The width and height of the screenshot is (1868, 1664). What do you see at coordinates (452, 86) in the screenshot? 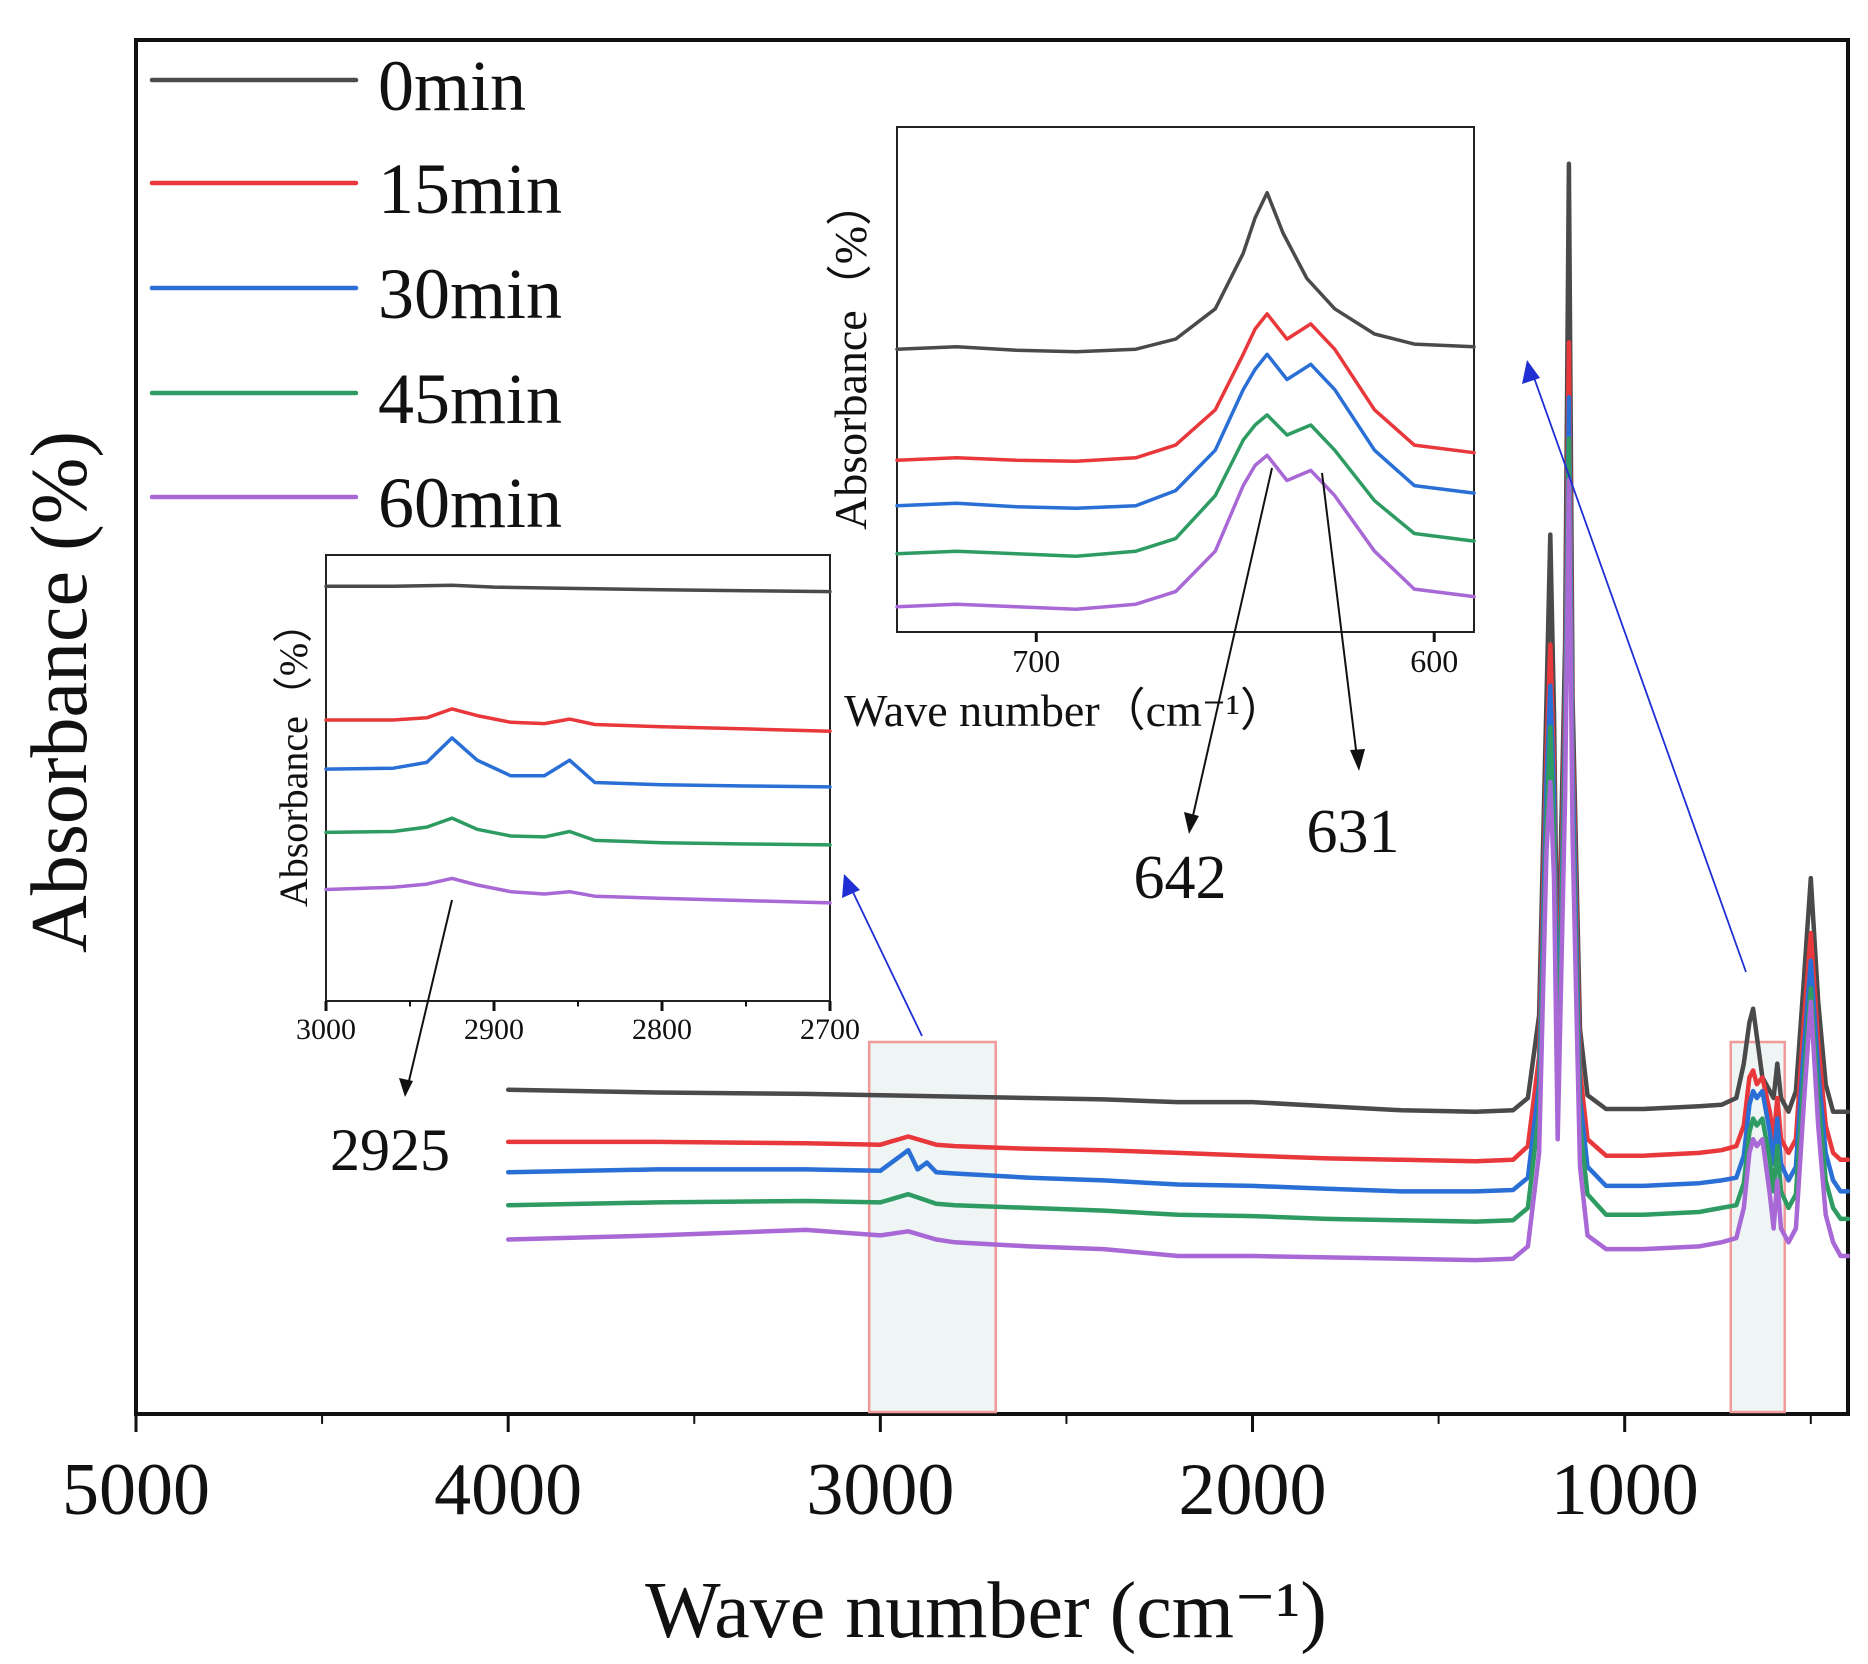
I see `legend-label-0min: 0min` at bounding box center [452, 86].